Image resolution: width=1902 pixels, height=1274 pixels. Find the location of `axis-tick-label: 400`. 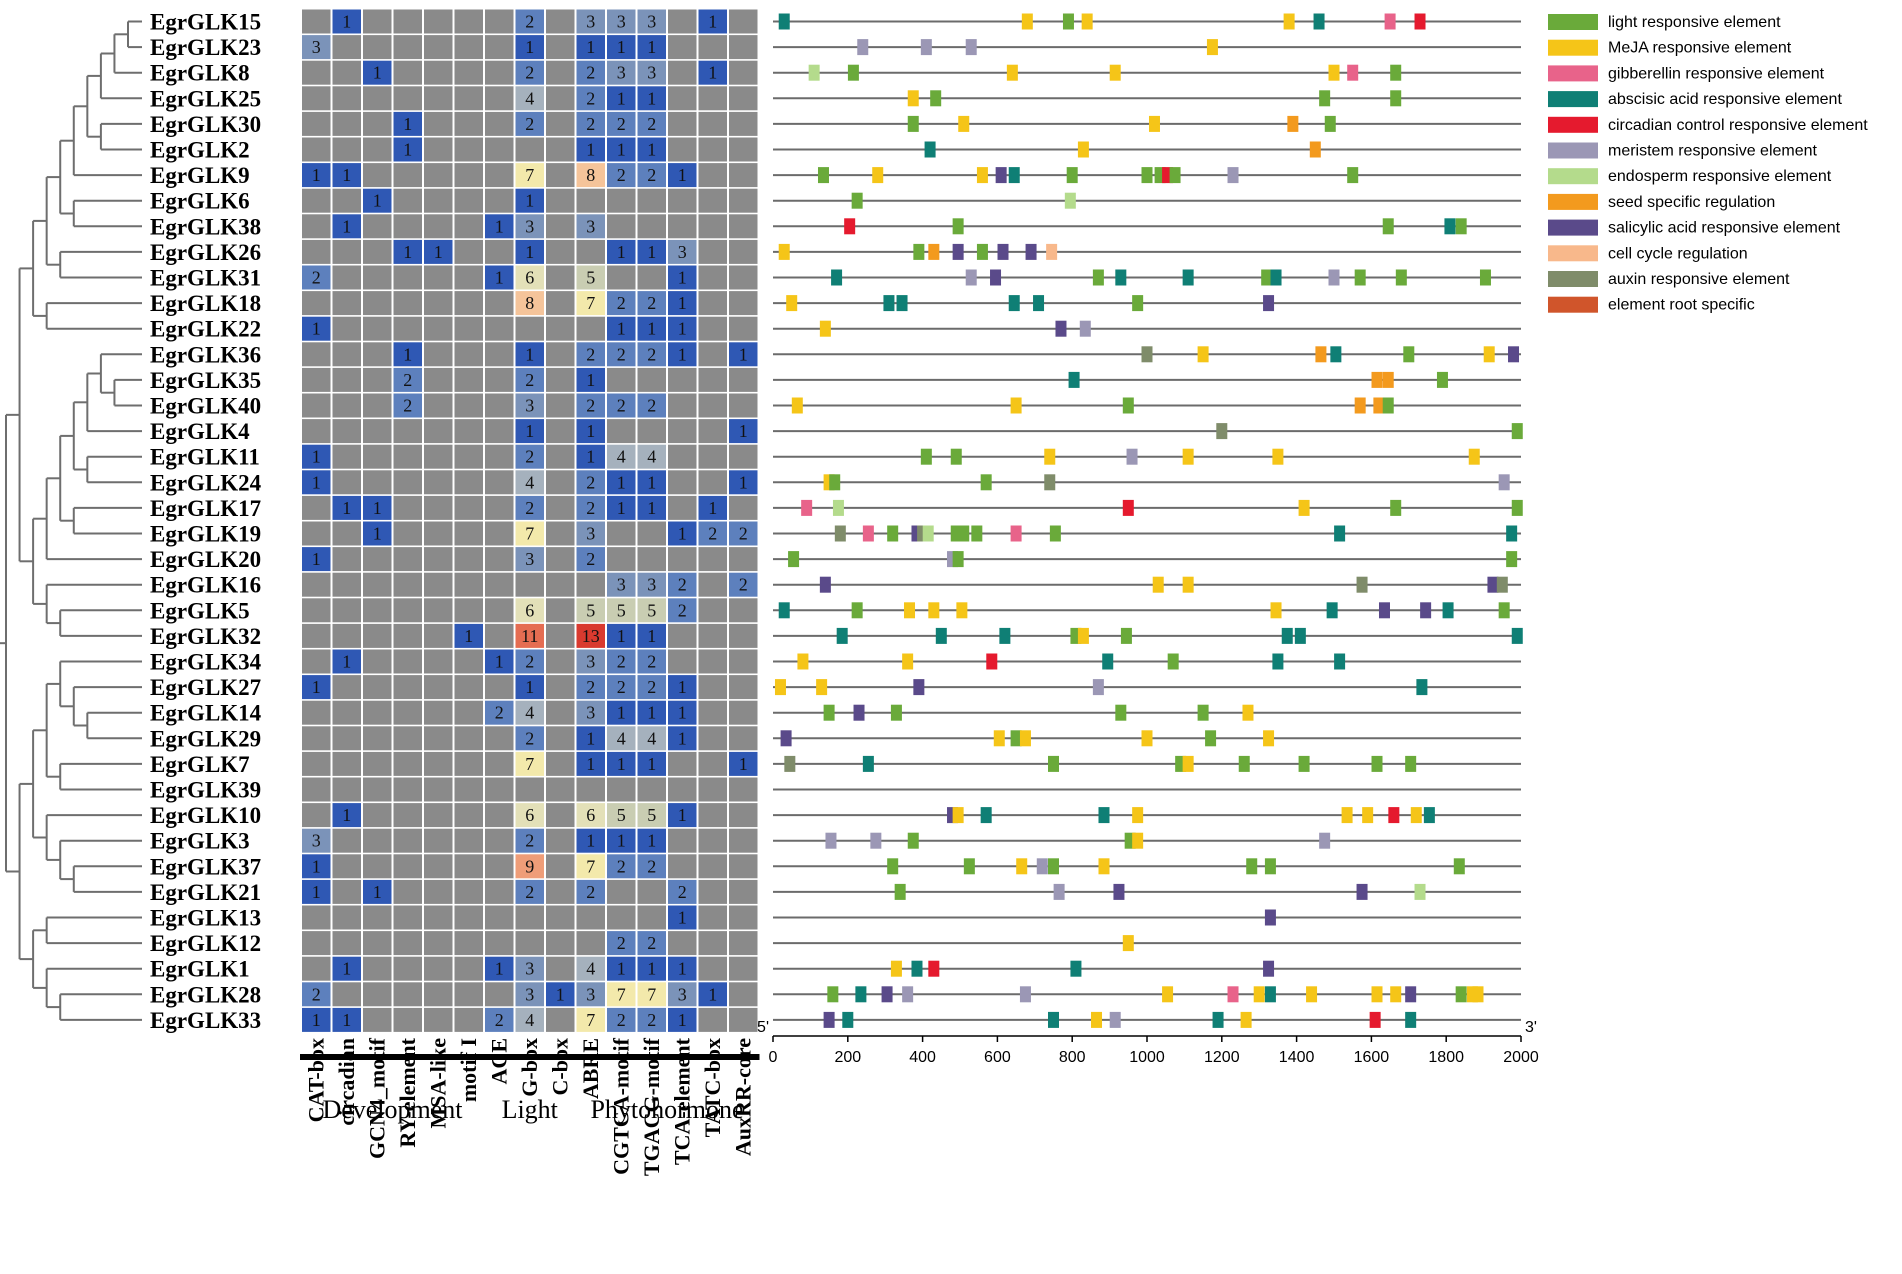

axis-tick-label: 400 is located at coordinates (922, 1057).